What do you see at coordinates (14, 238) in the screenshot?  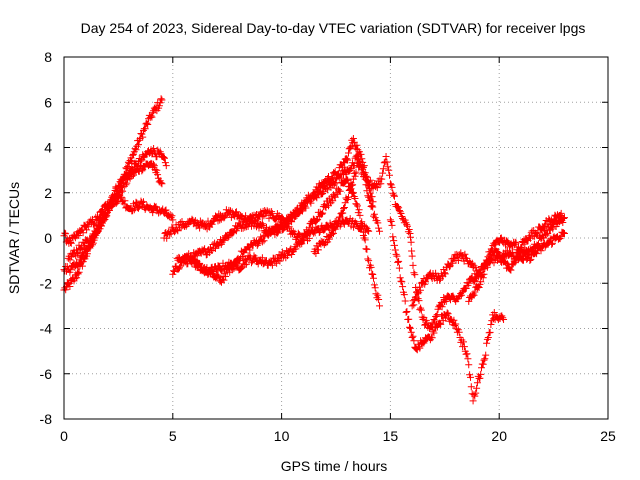 I see `y-axis-label: SDTVAR / TECUs` at bounding box center [14, 238].